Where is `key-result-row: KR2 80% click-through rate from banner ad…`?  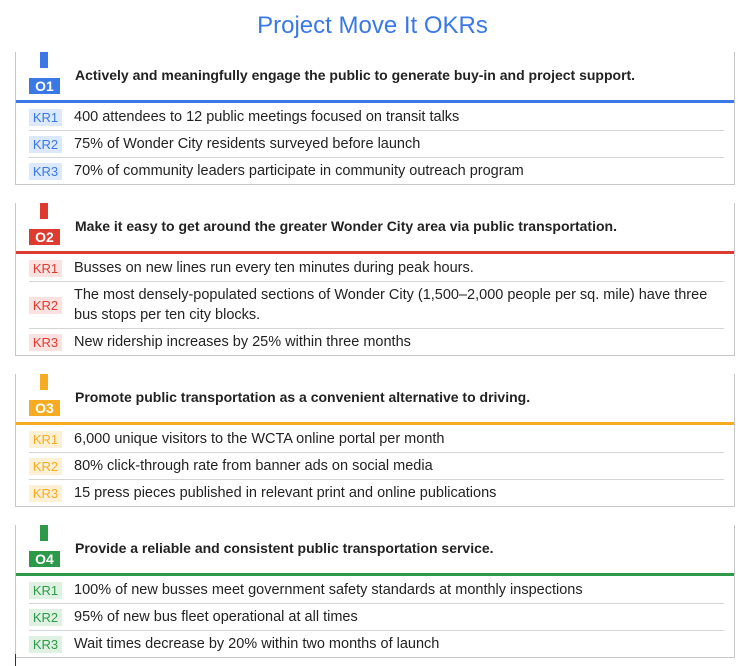 key-result-row: KR2 80% click-through rate from banner ad… is located at coordinates (376, 465).